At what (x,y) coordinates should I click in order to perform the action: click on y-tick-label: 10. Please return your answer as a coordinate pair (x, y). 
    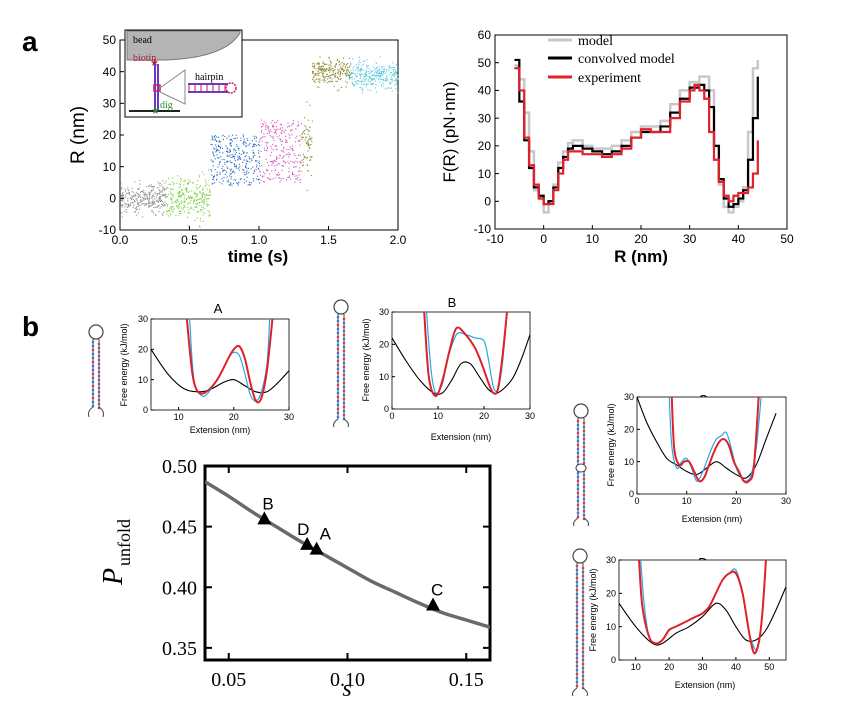
    Looking at the image, I should click on (384, 377).